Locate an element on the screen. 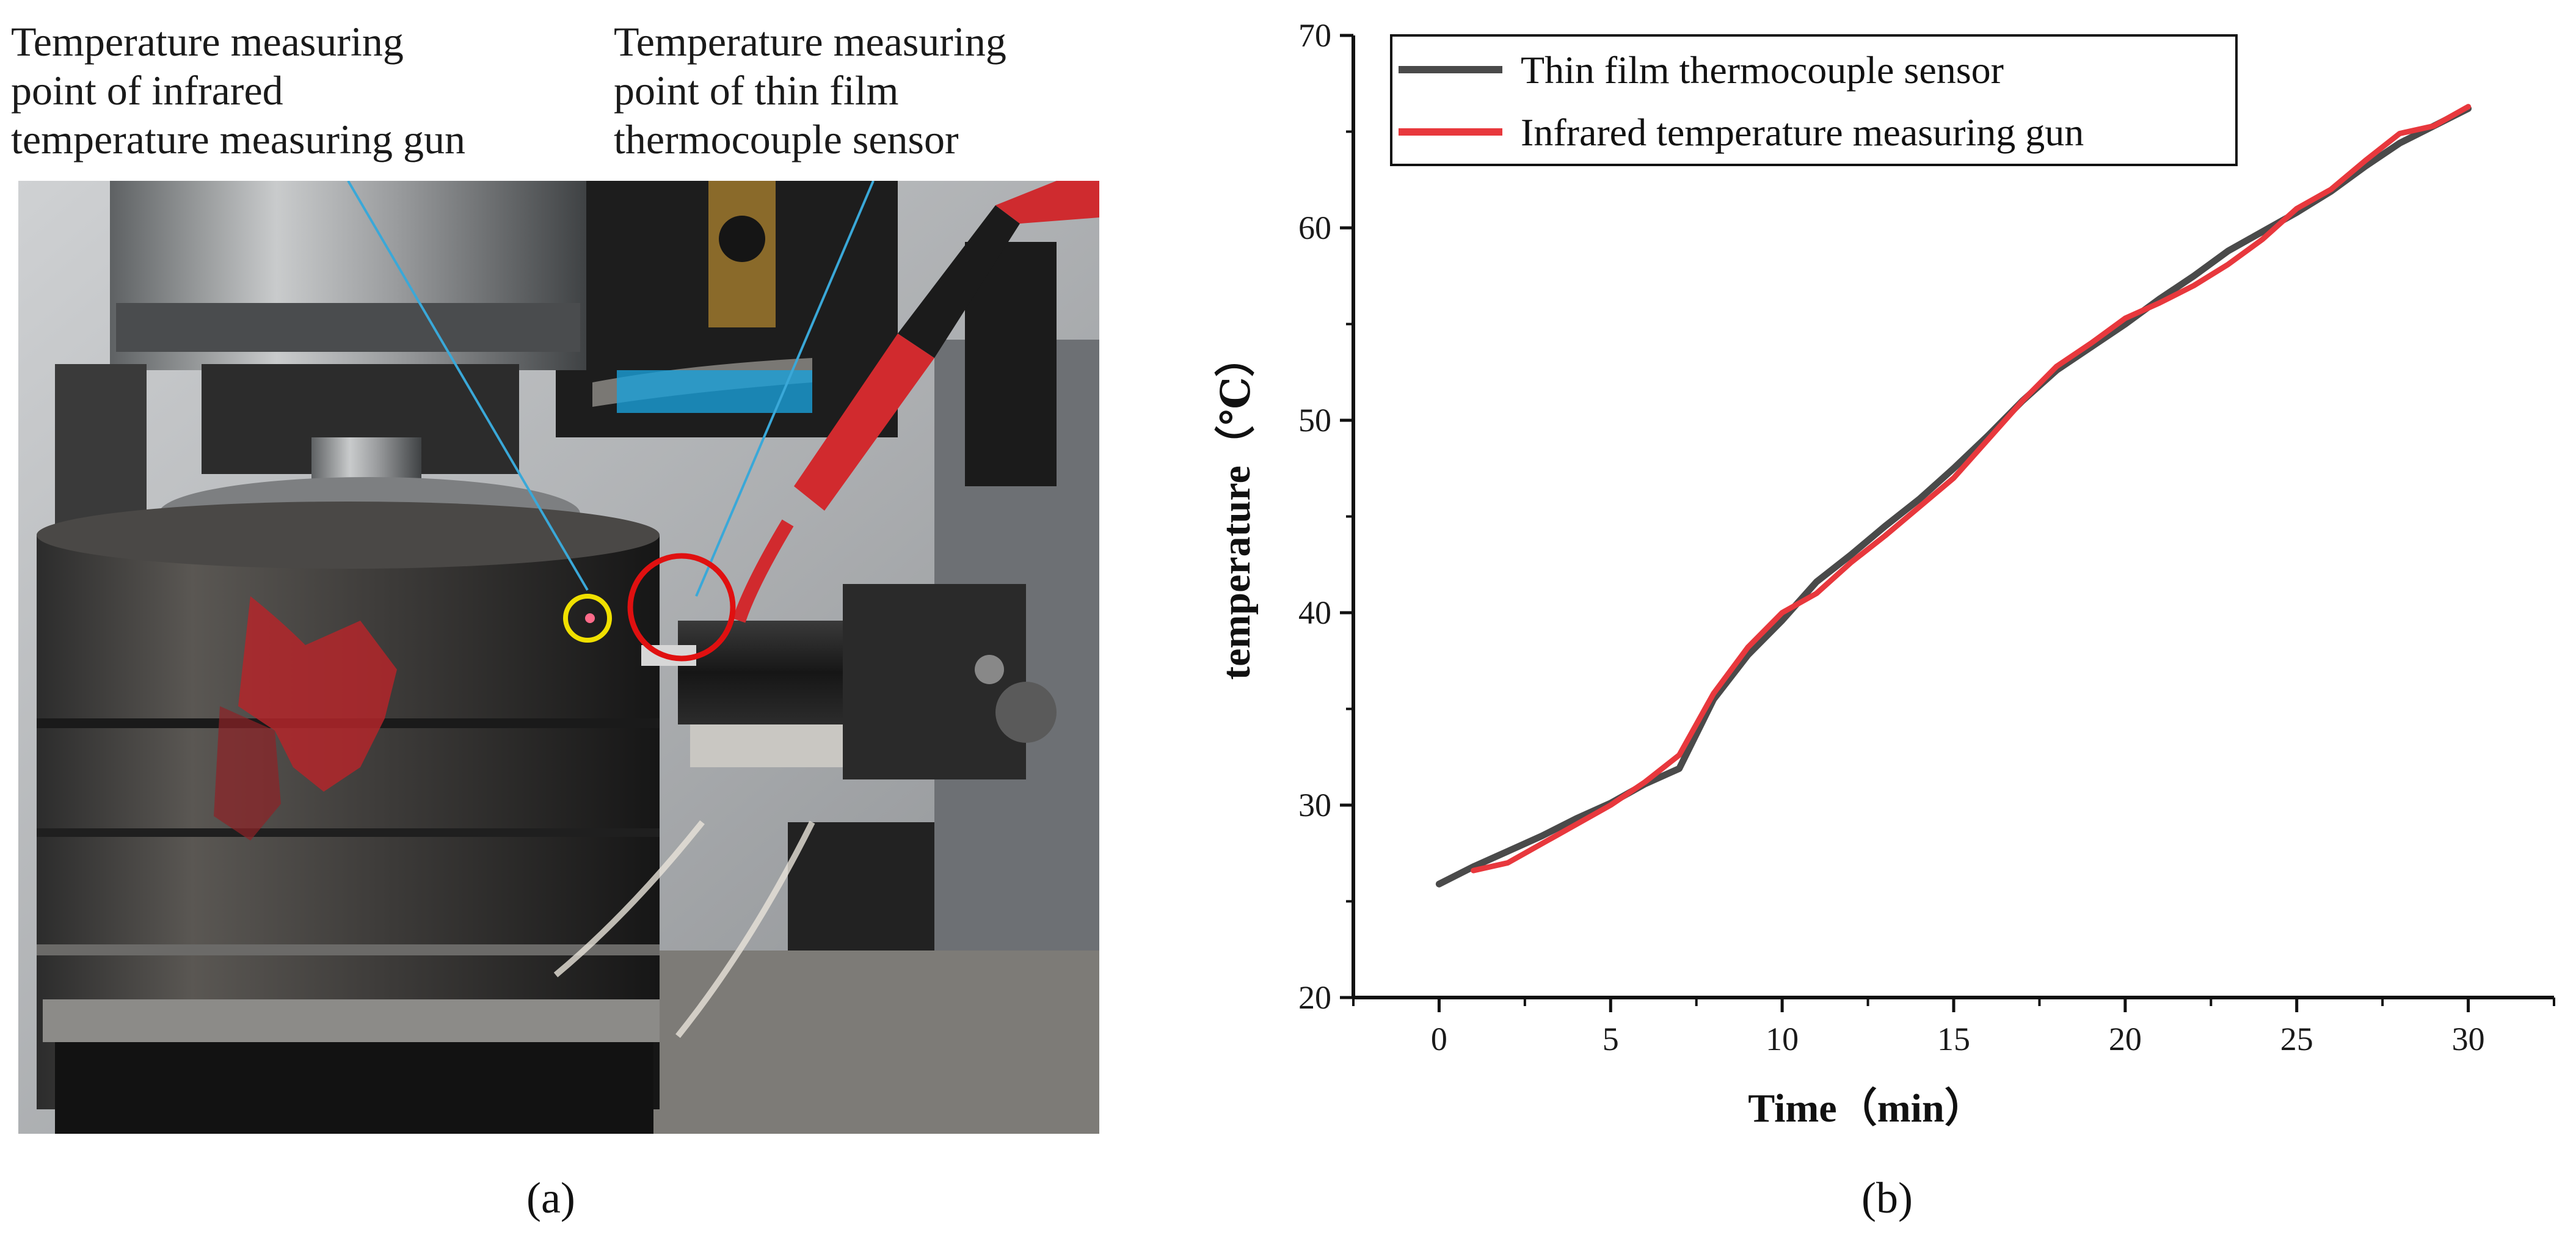 The width and height of the screenshot is (2576, 1237). panel-a-label: (a) is located at coordinates (550, 1197).